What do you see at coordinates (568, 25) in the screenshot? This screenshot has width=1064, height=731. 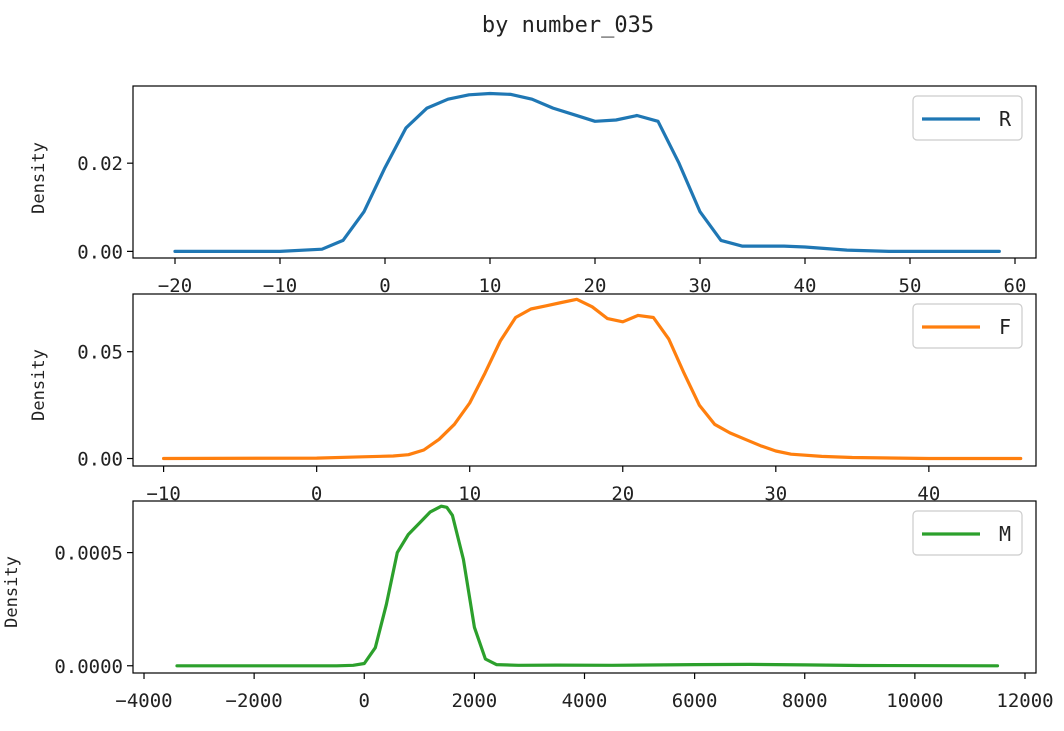 I see `figure-title: by number_035` at bounding box center [568, 25].